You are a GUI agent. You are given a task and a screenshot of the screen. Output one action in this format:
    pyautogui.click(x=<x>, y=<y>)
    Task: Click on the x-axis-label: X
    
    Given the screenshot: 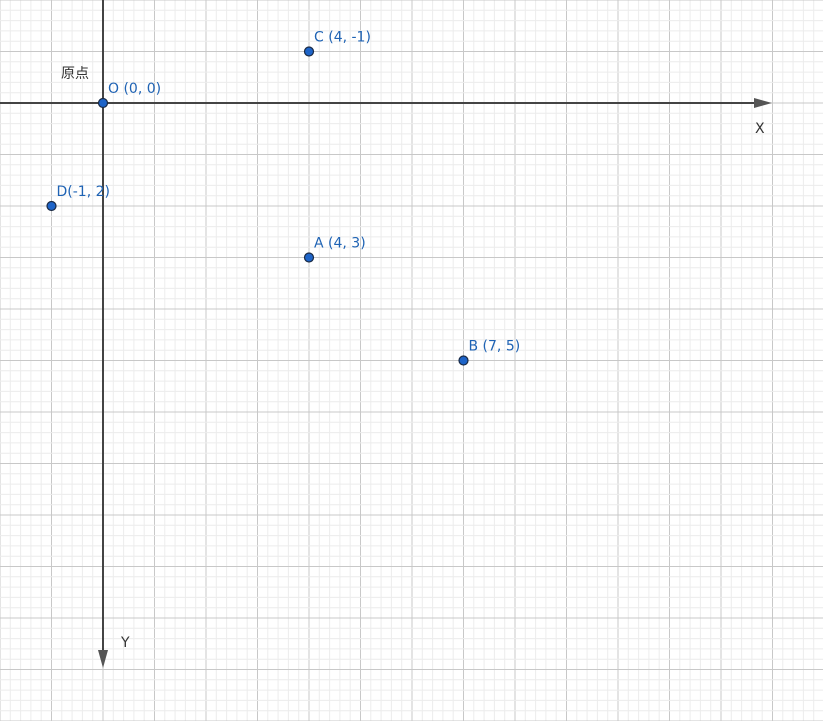 What is the action you would take?
    pyautogui.click(x=760, y=129)
    